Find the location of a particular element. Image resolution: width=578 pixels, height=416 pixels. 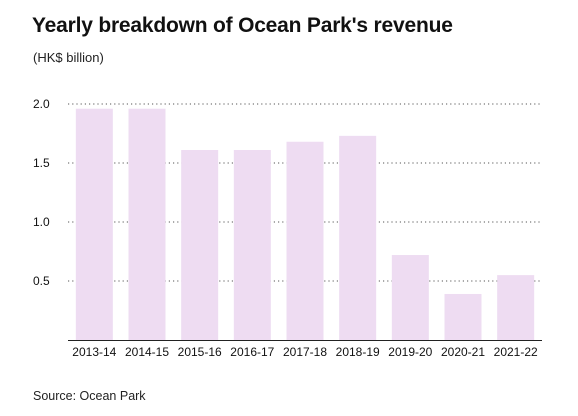

x-tick-label: 2013-14 is located at coordinates (94, 352).